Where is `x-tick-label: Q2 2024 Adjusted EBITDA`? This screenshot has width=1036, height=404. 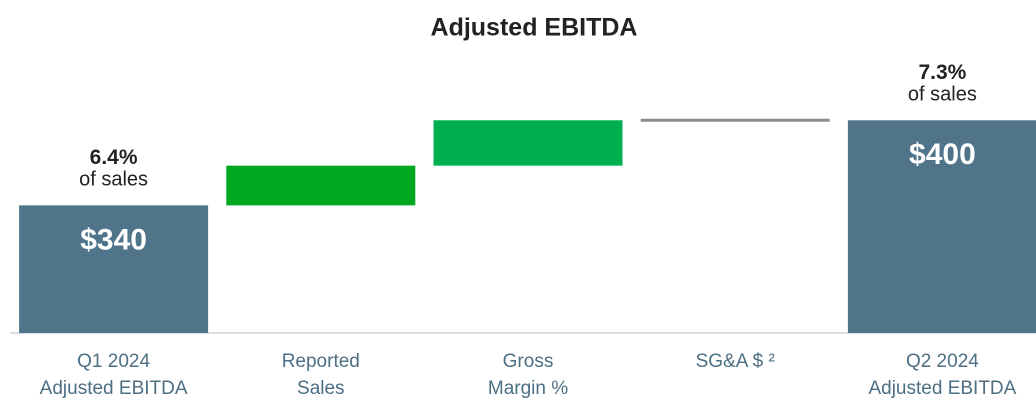 x-tick-label: Q2 2024 Adjusted EBITDA is located at coordinates (942, 375).